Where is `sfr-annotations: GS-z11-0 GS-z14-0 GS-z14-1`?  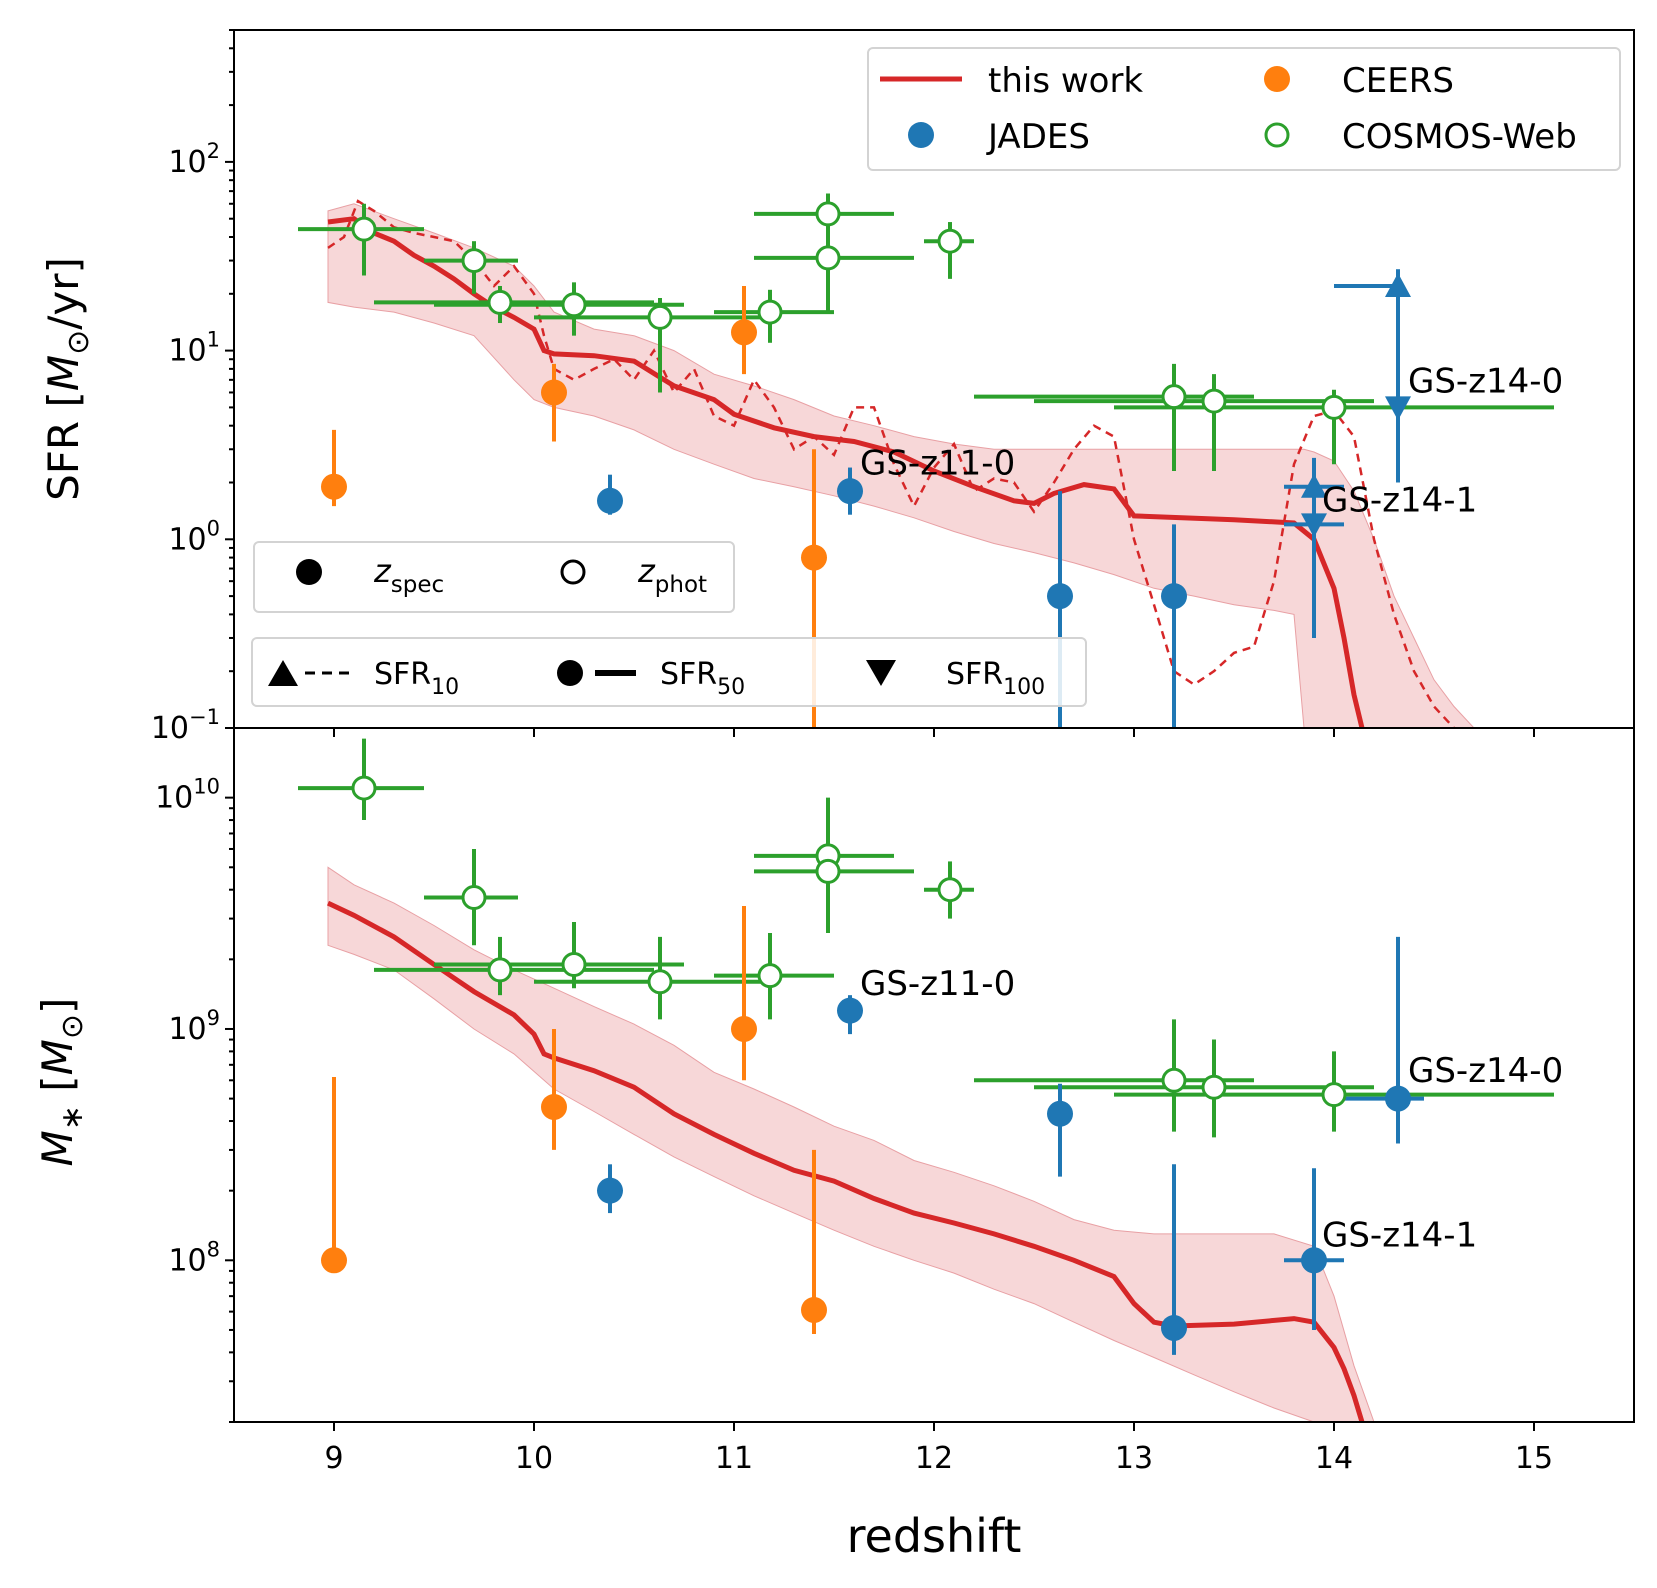
sfr-annotations: GS-z11-0 GS-z14-0 GS-z14-1 is located at coordinates (1211, 440).